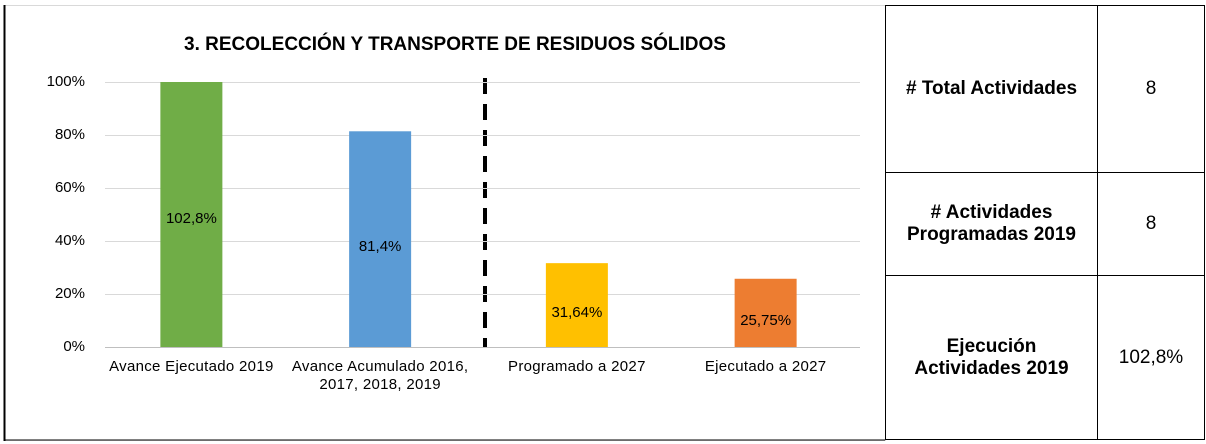  I want to click on table-key: # Total Actividades, so click(991, 89).